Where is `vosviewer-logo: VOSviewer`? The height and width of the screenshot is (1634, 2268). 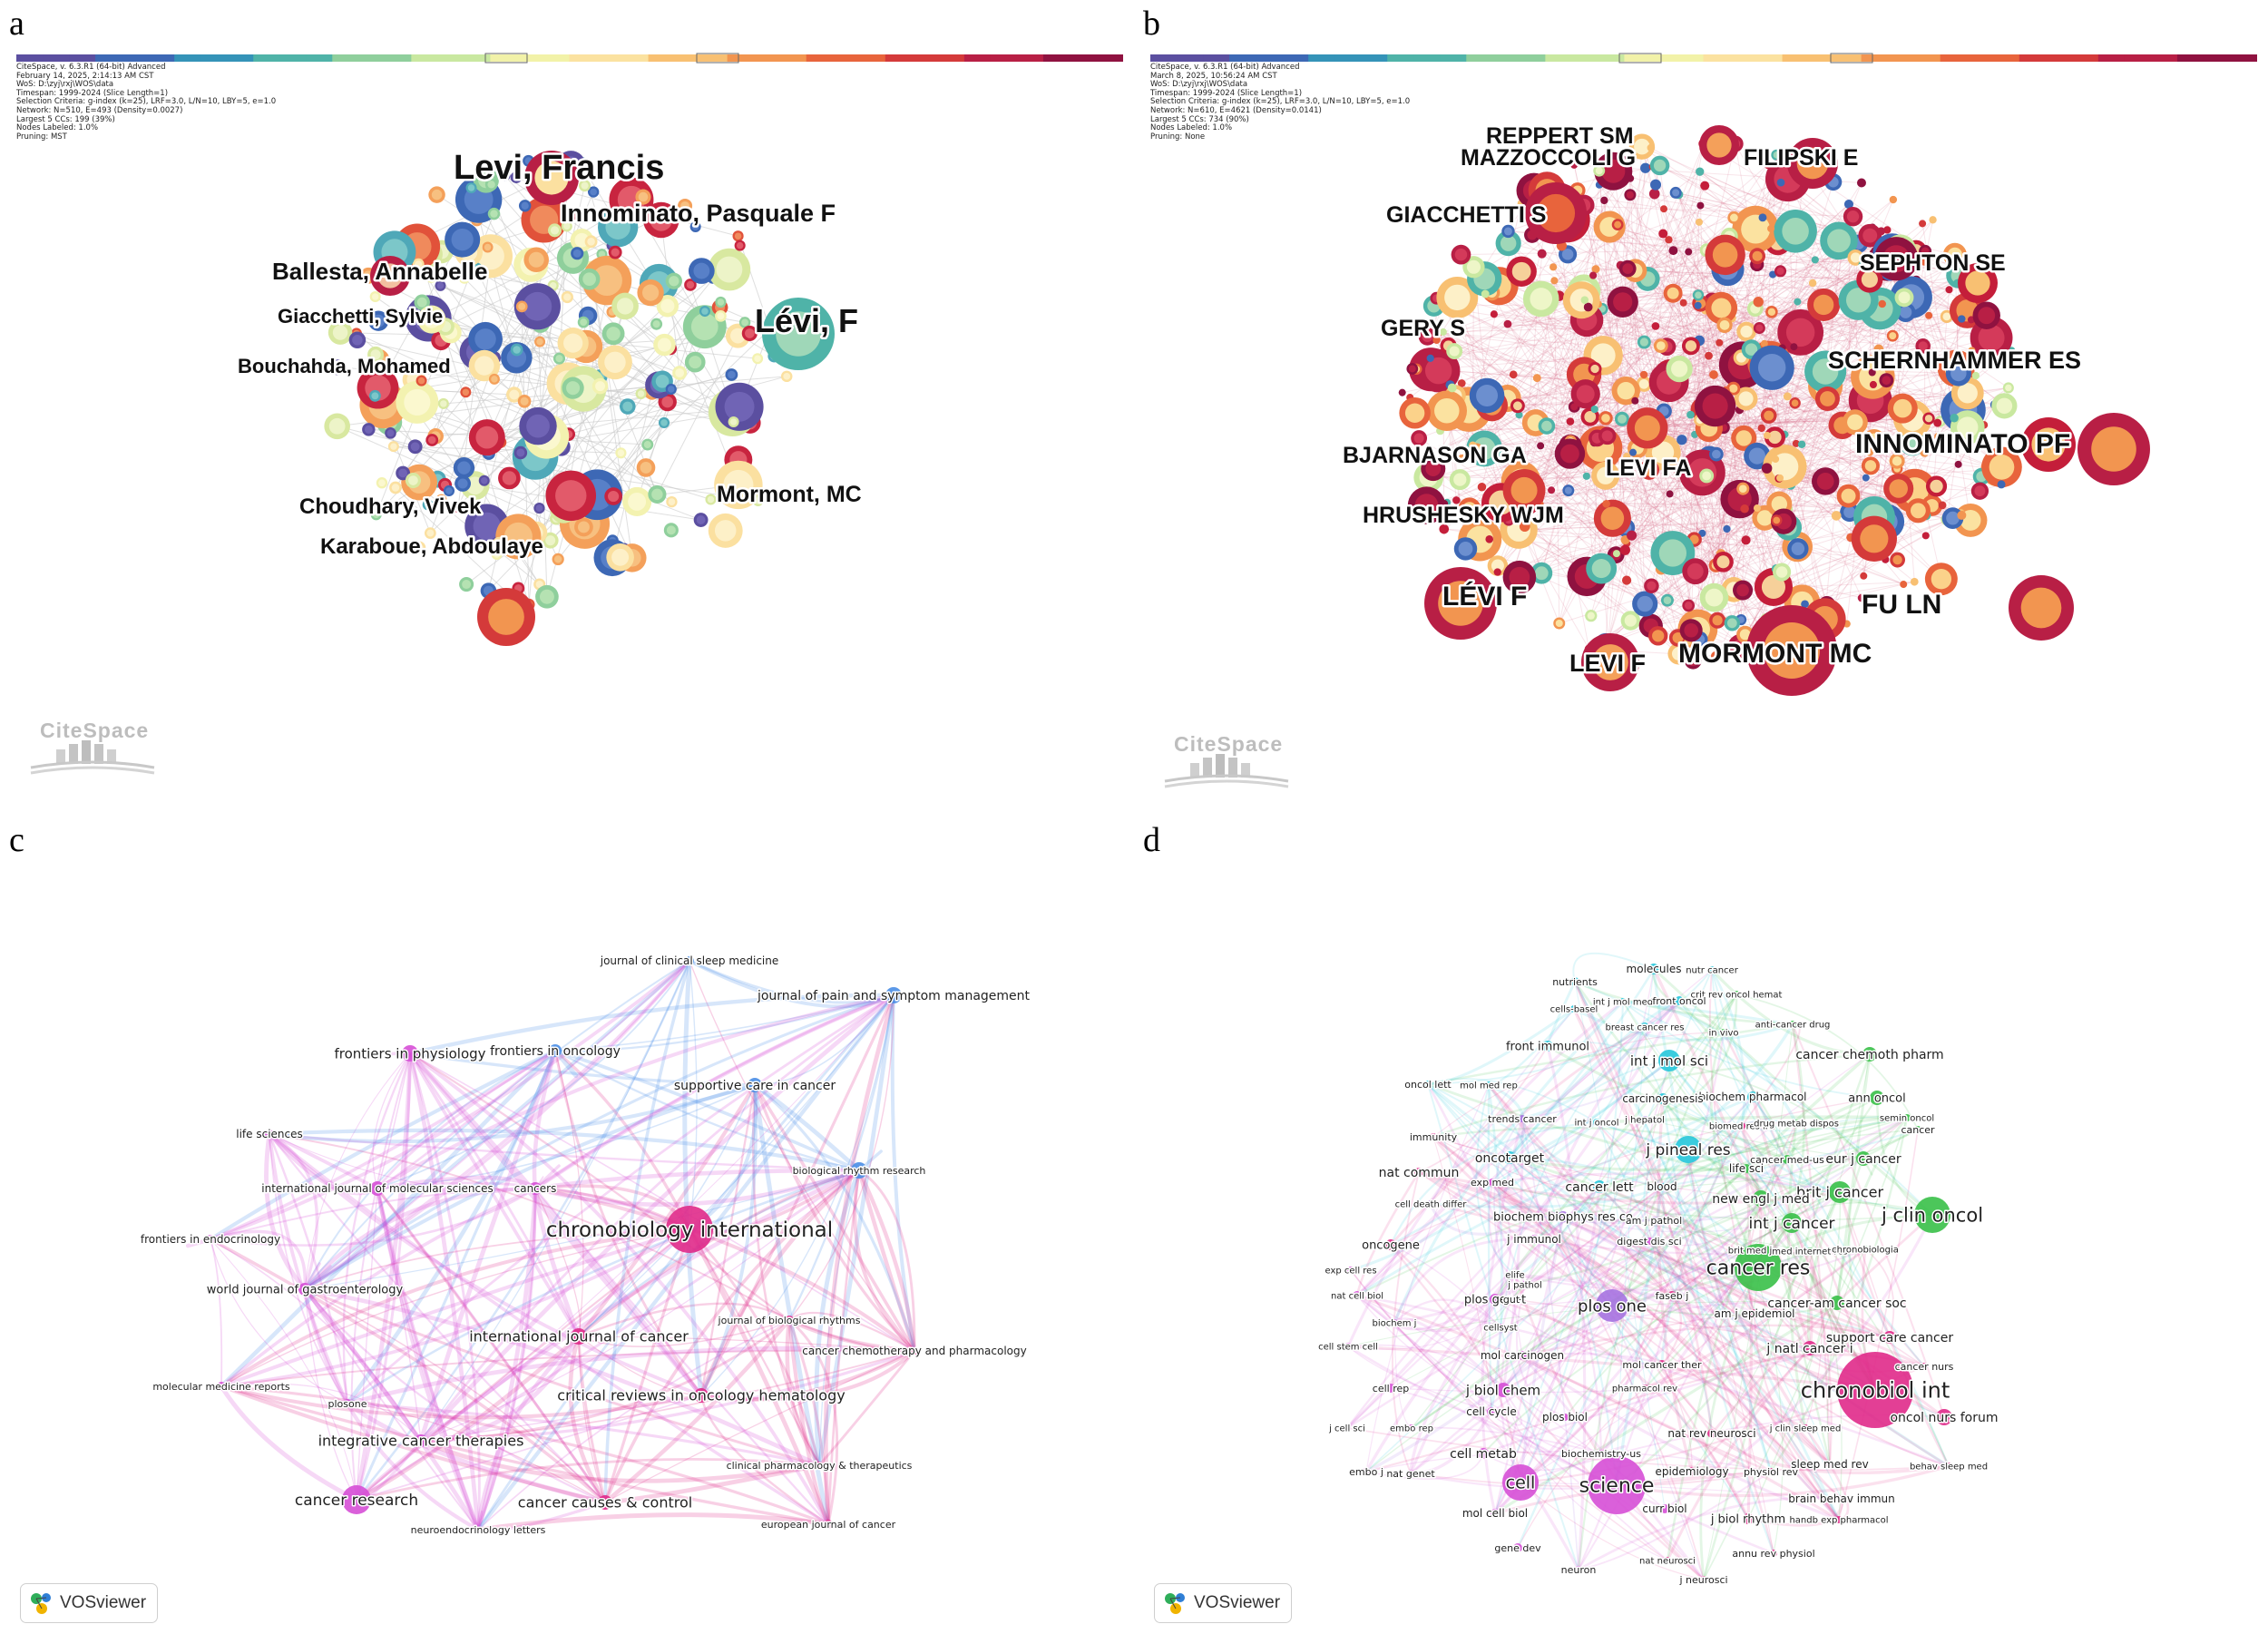 vosviewer-logo: VOSviewer is located at coordinates (89, 1603).